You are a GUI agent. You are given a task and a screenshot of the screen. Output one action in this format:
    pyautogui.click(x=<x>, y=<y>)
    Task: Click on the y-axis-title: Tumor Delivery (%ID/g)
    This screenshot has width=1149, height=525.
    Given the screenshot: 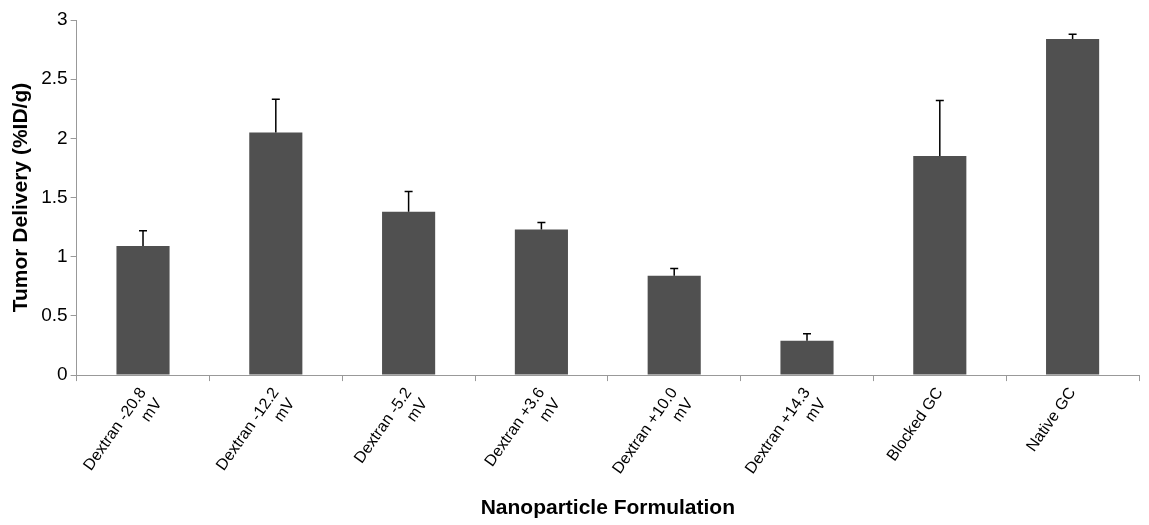 What is the action you would take?
    pyautogui.click(x=20, y=197)
    